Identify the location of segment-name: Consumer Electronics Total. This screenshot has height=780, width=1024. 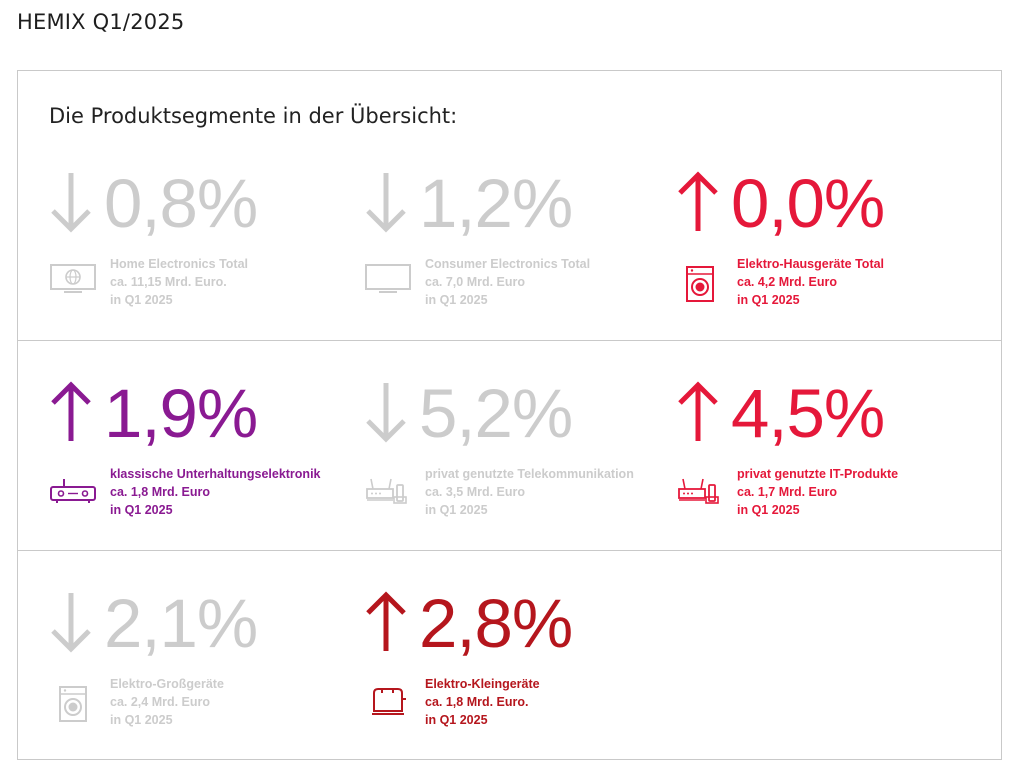
(508, 264).